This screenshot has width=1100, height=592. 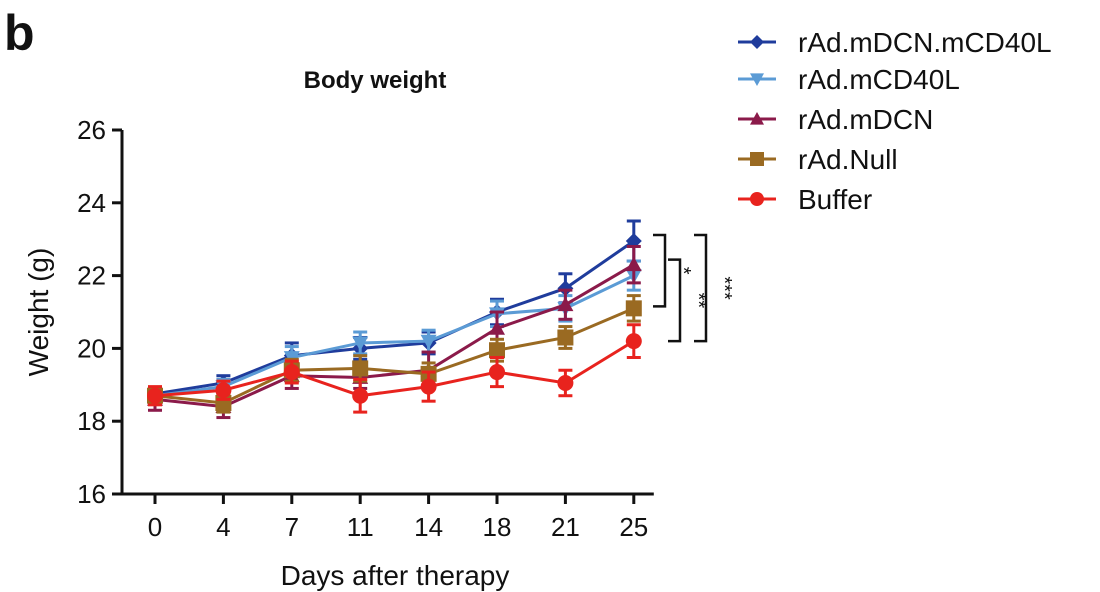 What do you see at coordinates (38, 312) in the screenshot?
I see `y-axis-label: Weight (g)` at bounding box center [38, 312].